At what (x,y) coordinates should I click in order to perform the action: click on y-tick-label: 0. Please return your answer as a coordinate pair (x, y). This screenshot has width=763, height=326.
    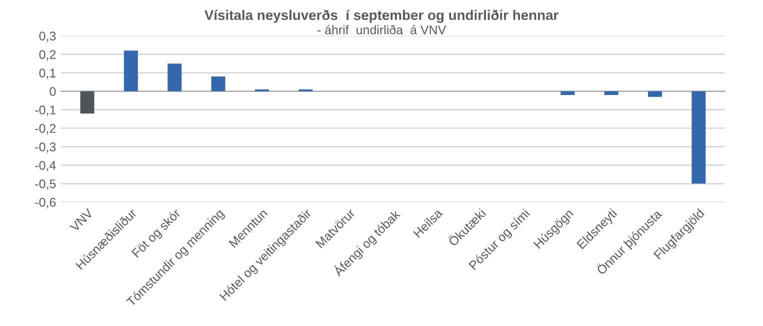
    Looking at the image, I should click on (53, 91).